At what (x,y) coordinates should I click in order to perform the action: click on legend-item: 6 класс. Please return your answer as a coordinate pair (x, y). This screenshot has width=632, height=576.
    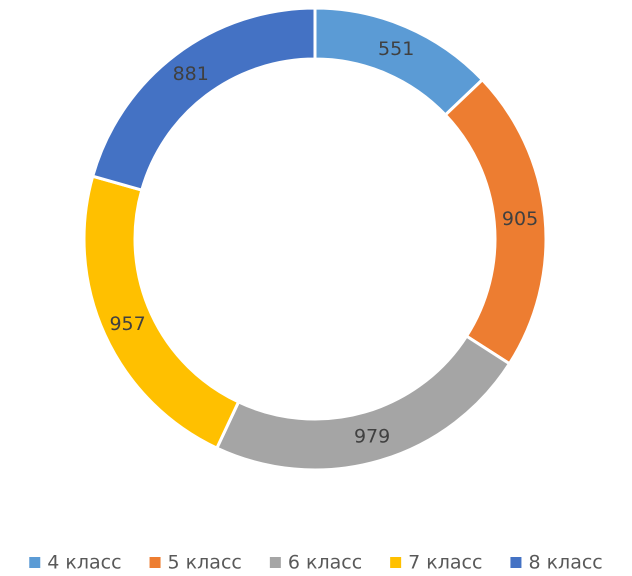
    Looking at the image, I should click on (315, 563).